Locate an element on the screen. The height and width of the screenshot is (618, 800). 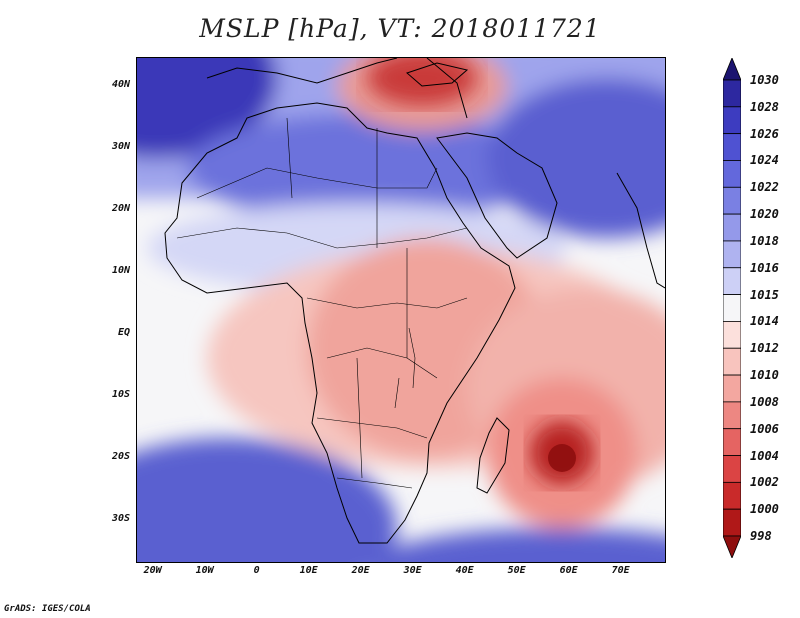
colorbar-label: 1028 is located at coordinates (764, 106).